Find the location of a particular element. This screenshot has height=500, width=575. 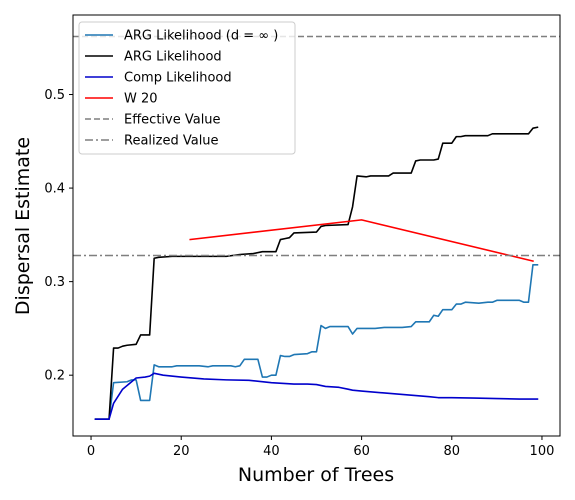

x-tick-label: 100 is located at coordinates (542, 451).